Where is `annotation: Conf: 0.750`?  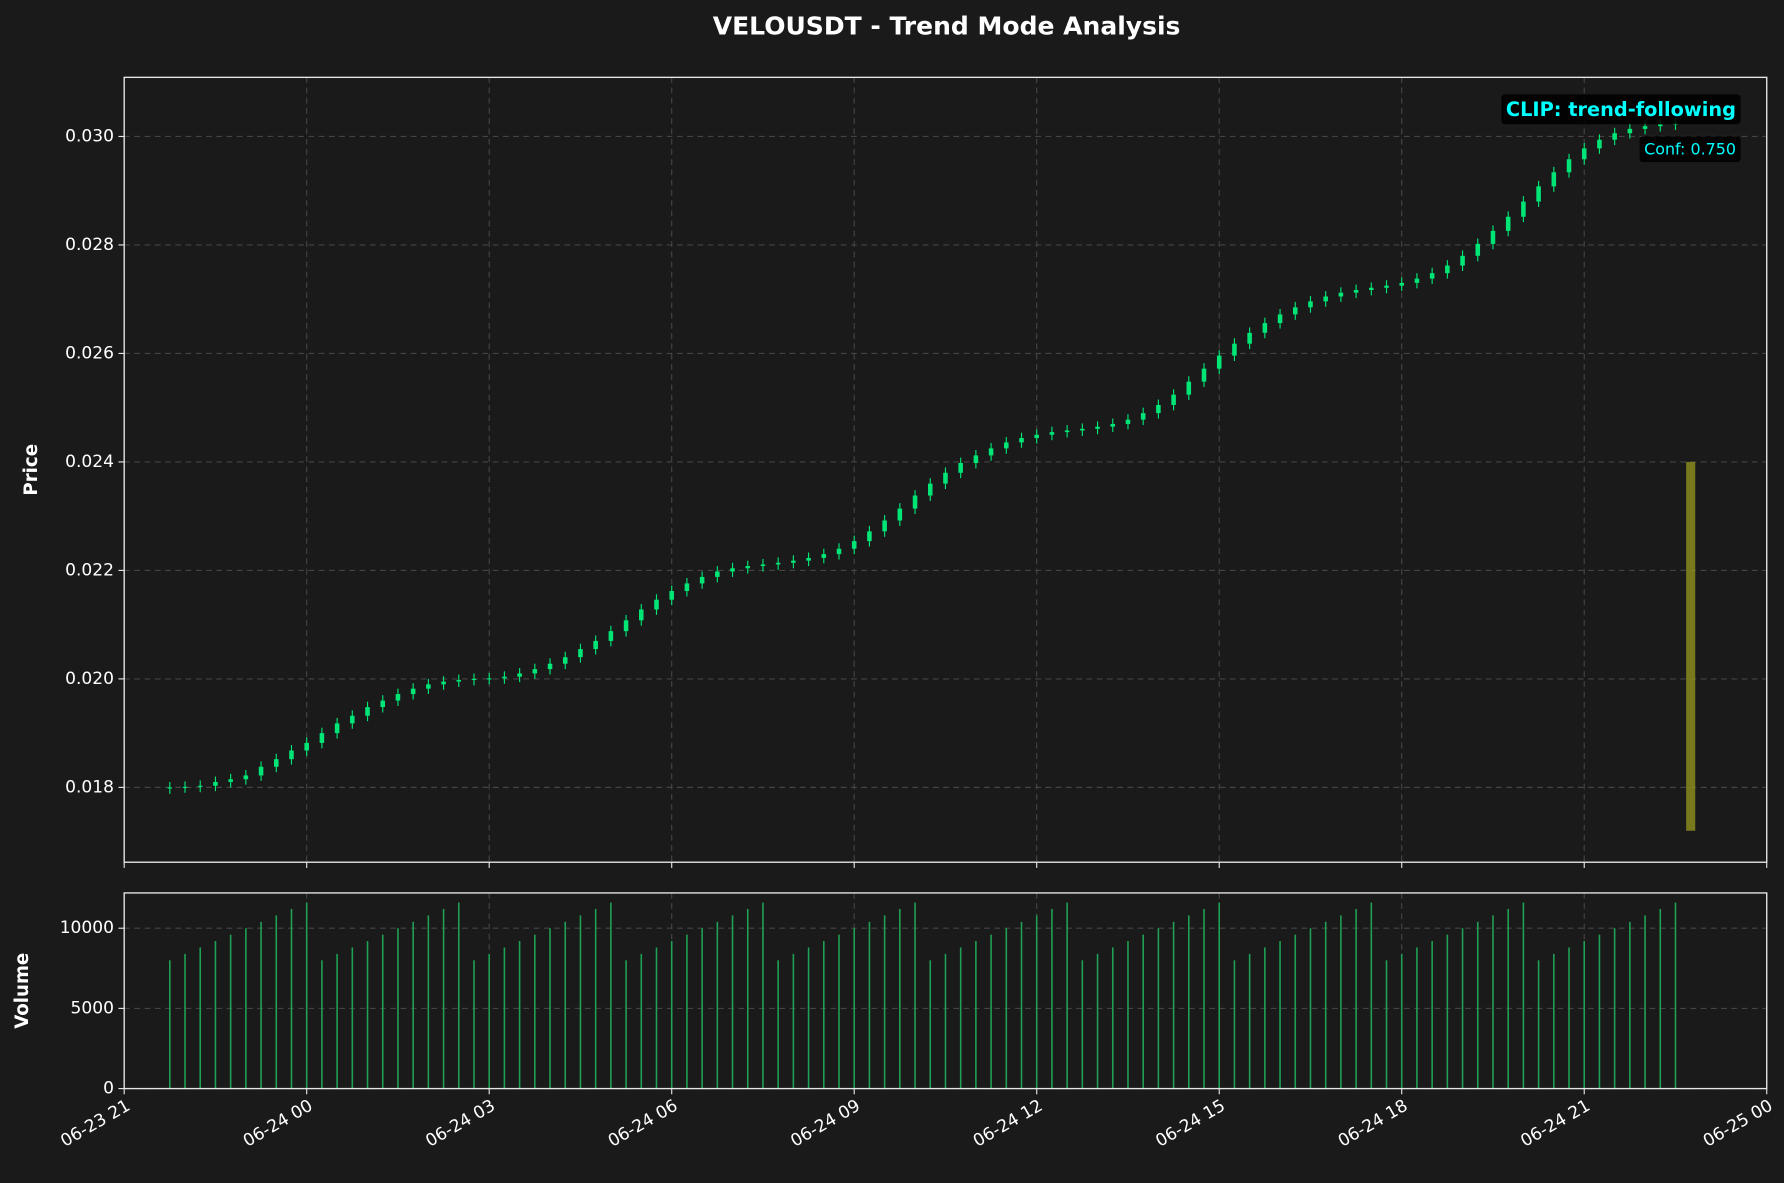 annotation: Conf: 0.750 is located at coordinates (1690, 149).